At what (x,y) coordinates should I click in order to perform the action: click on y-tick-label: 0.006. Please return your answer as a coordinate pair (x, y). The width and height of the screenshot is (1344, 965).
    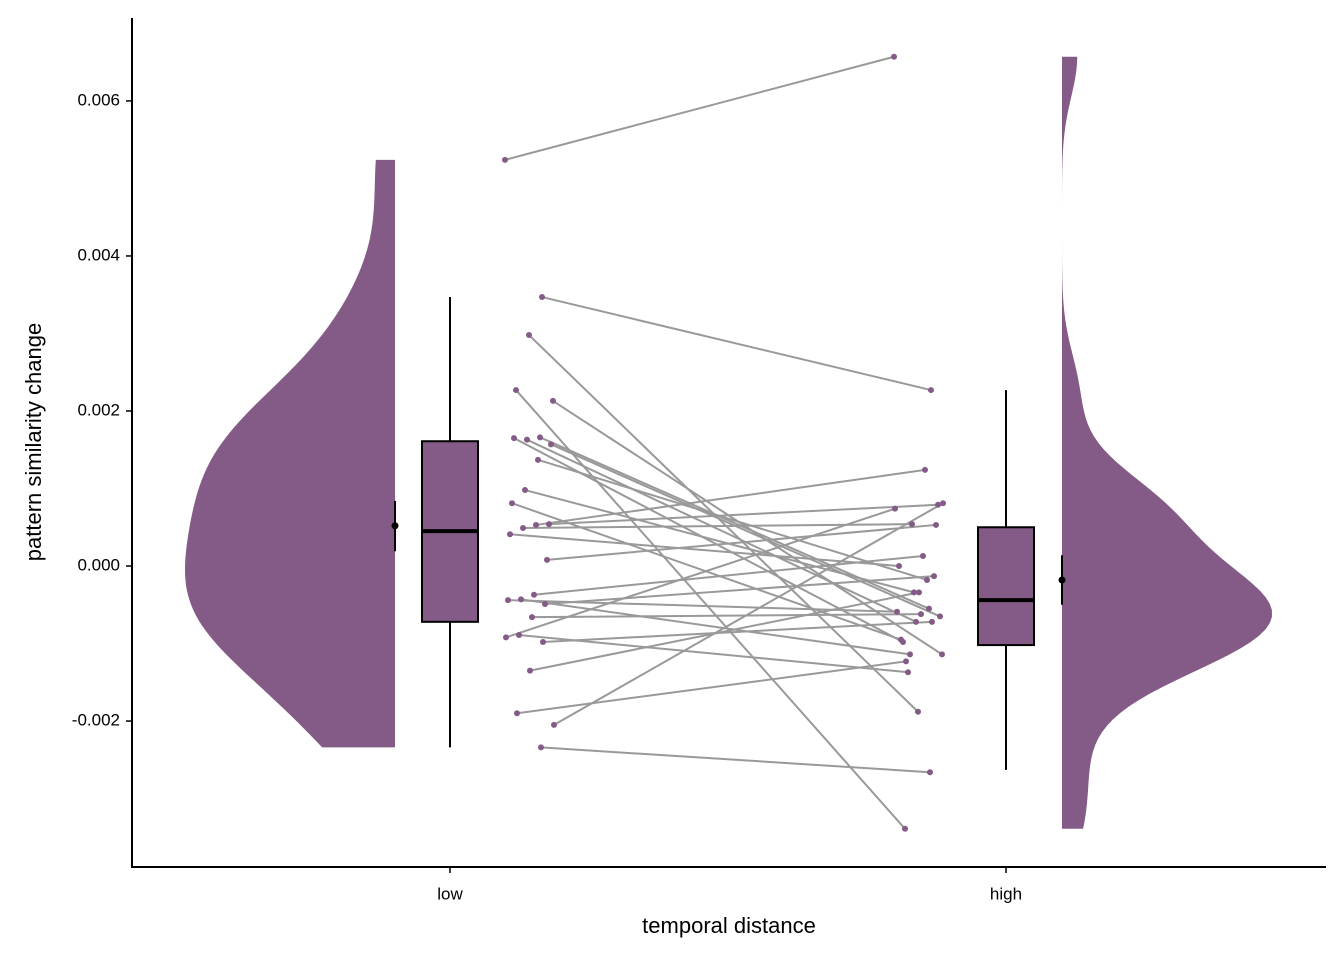
    Looking at the image, I should click on (98, 99).